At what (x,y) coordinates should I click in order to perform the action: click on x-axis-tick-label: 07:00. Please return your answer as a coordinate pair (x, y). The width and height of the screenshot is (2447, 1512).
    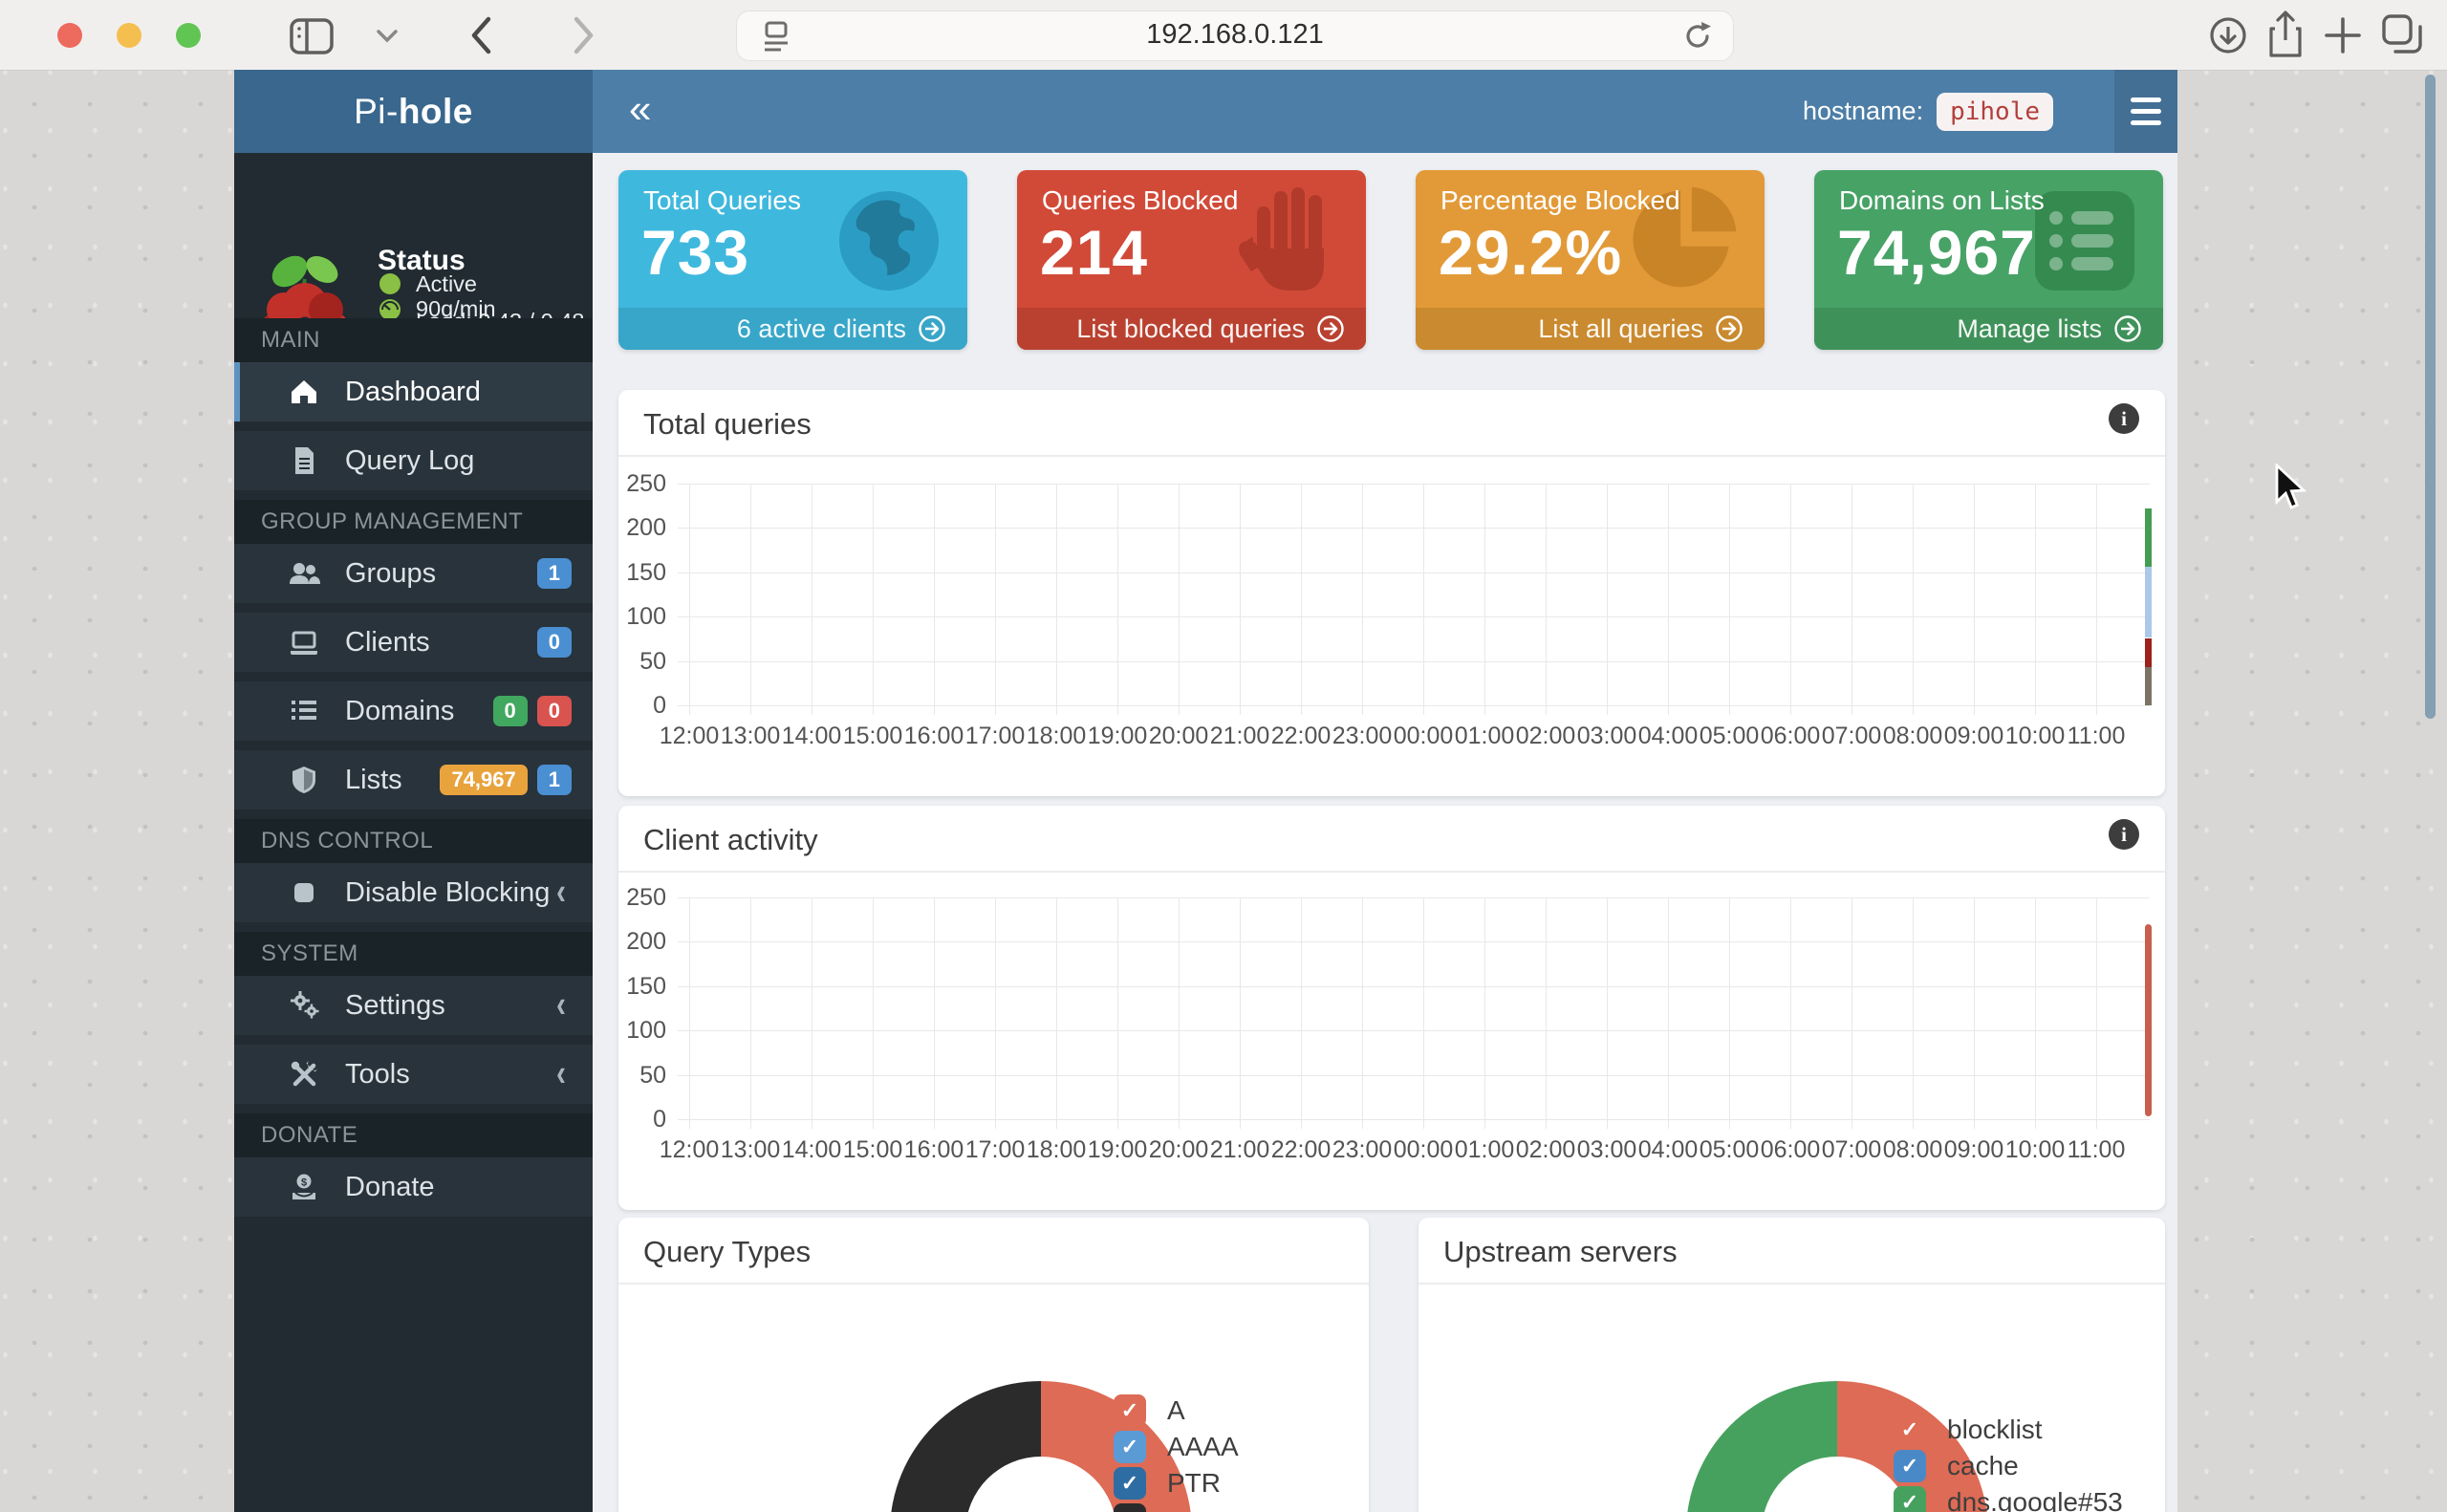
    Looking at the image, I should click on (1851, 736).